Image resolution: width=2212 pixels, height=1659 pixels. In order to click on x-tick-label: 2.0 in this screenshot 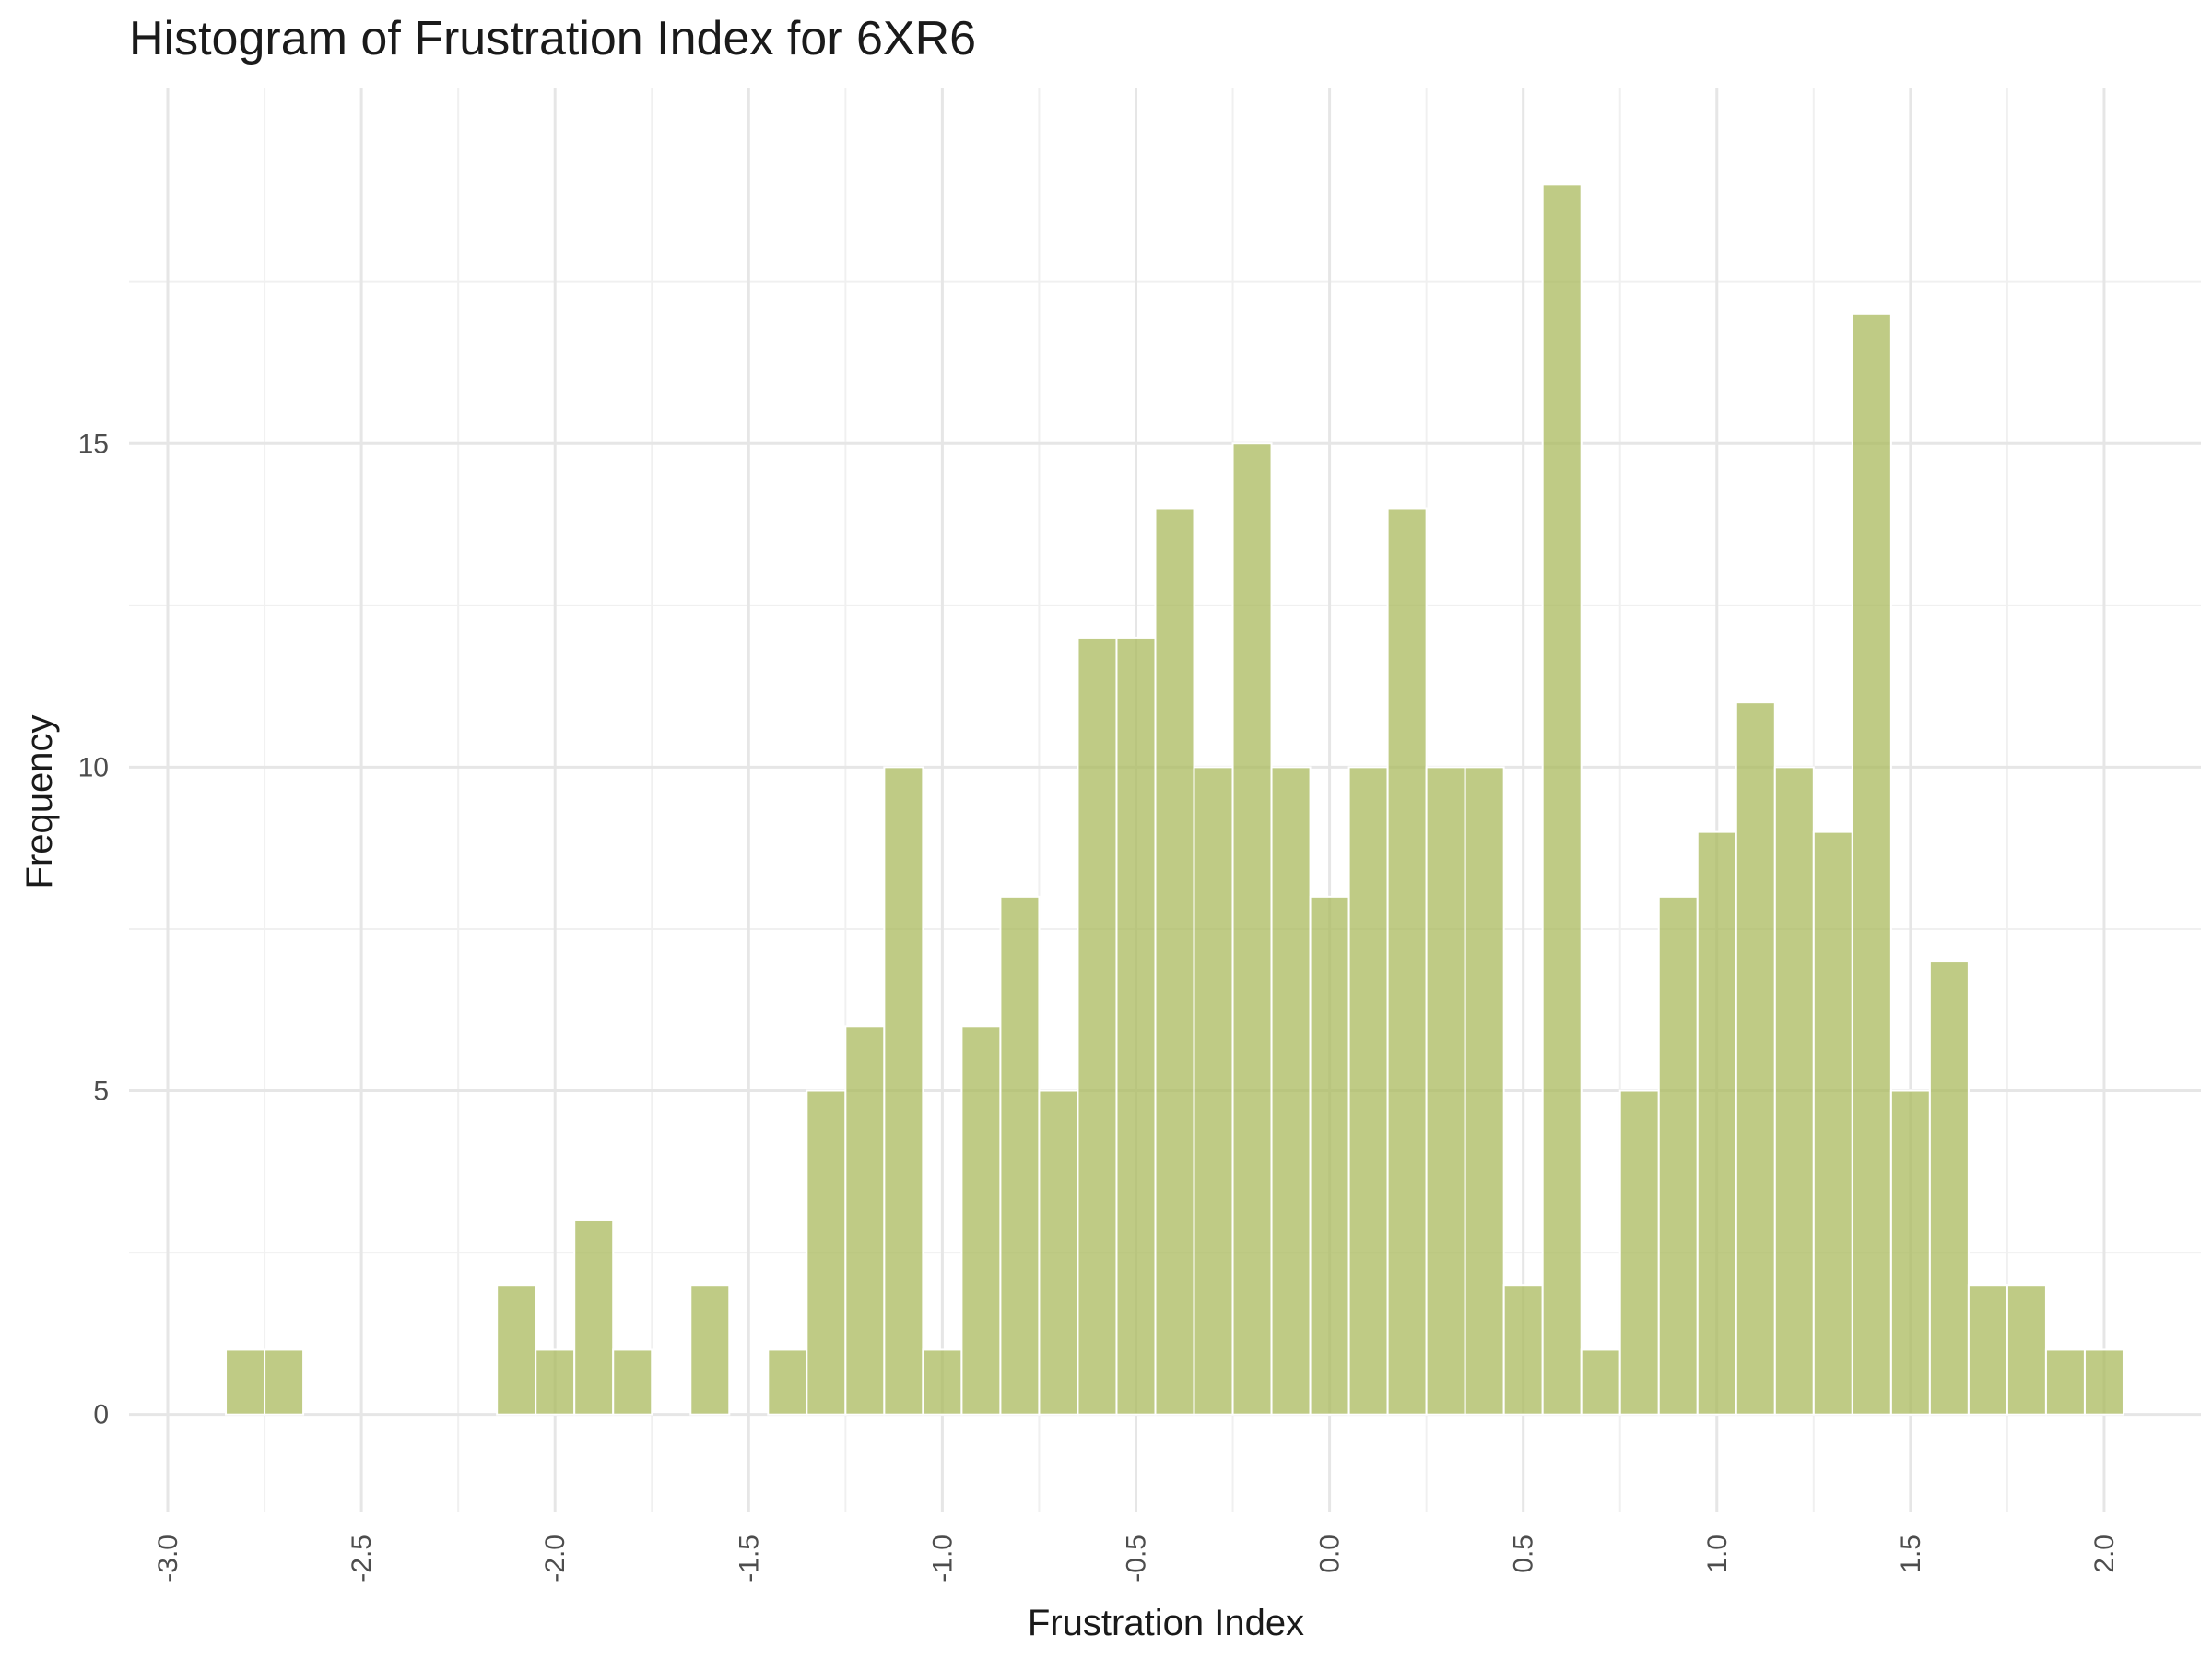, I will do `click(2104, 1554)`.